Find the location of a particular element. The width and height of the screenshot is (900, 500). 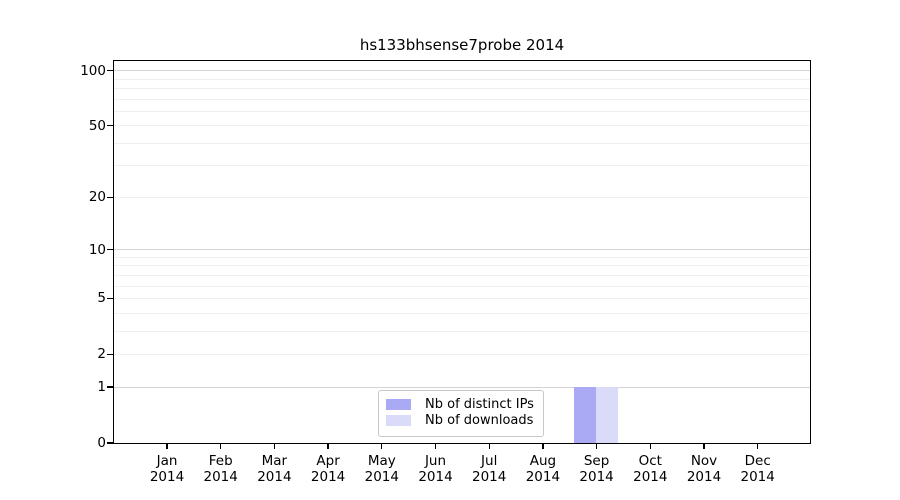

y-tick-label: 20 is located at coordinates (97, 197).